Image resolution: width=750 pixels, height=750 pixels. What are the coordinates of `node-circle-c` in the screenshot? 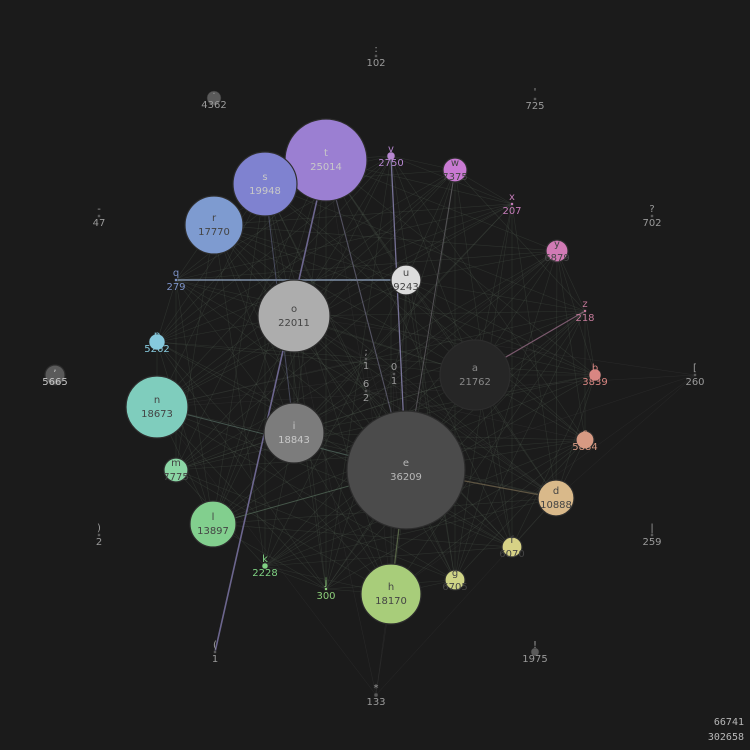 It's located at (585, 440).